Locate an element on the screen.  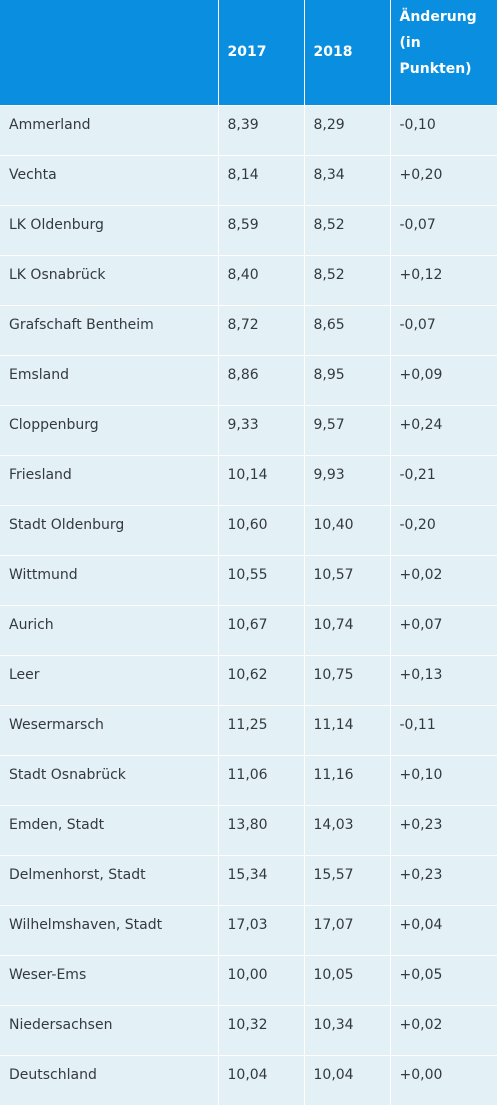
table-row: Emsland 8,86 8,95 +0,09 is located at coordinates (248, 380).